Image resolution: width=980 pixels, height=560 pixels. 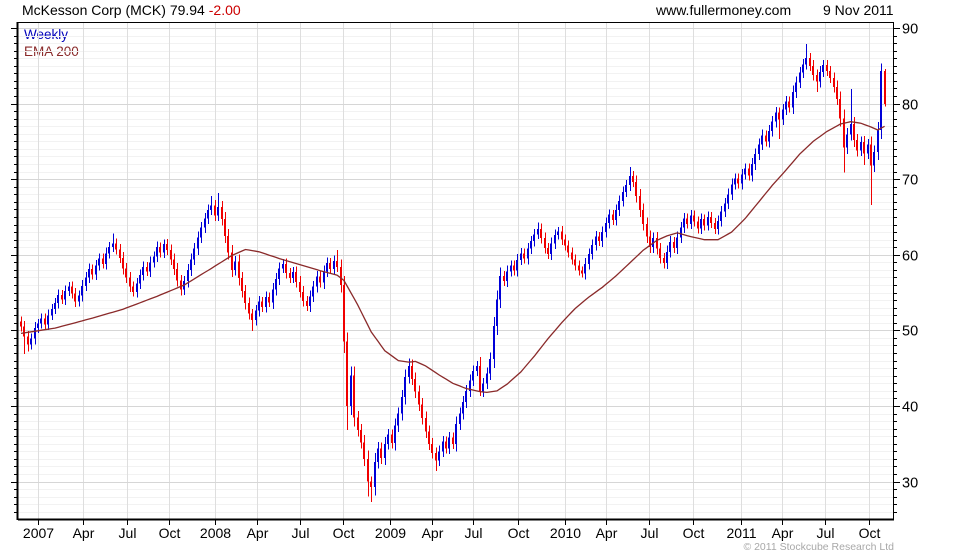 What do you see at coordinates (607, 533) in the screenshot?
I see `x-axis-label: Apr` at bounding box center [607, 533].